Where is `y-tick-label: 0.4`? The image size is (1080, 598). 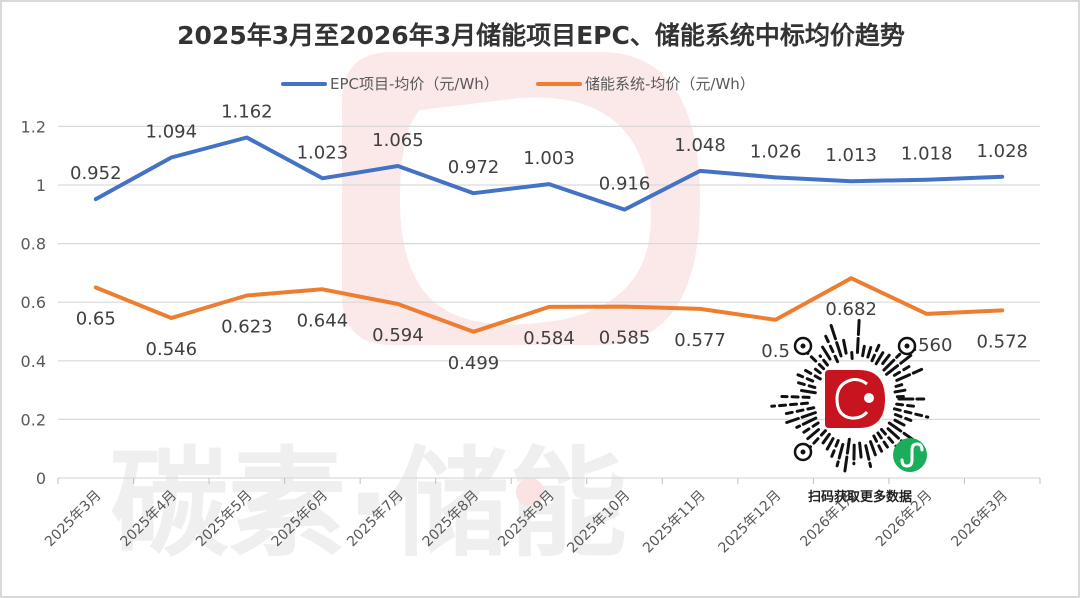 y-tick-label: 0.4 is located at coordinates (33, 361).